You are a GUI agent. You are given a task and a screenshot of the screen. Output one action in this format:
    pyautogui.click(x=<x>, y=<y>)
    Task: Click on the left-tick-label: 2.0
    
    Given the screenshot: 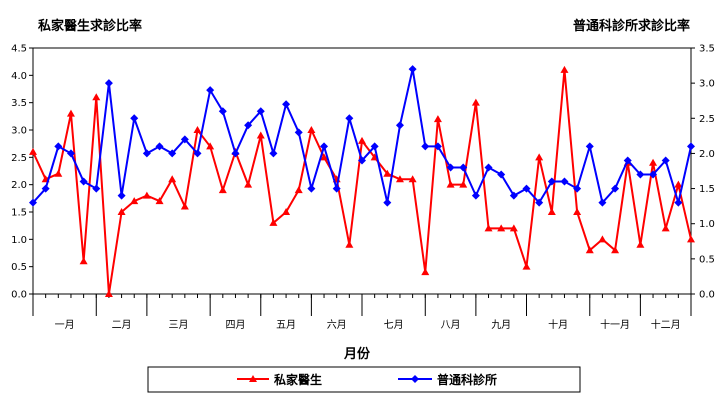 What is the action you would take?
    pyautogui.click(x=19, y=185)
    